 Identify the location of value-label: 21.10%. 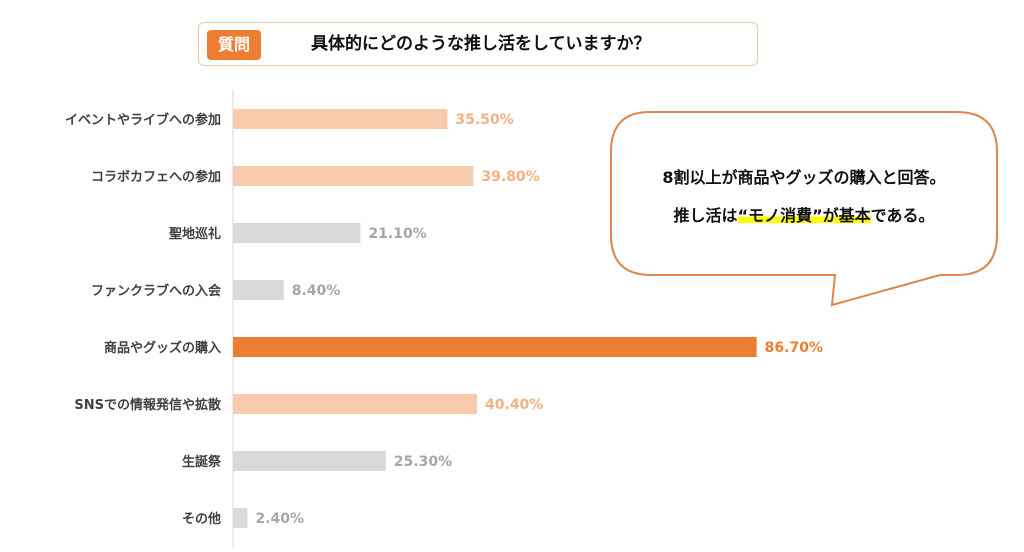
(397, 234).